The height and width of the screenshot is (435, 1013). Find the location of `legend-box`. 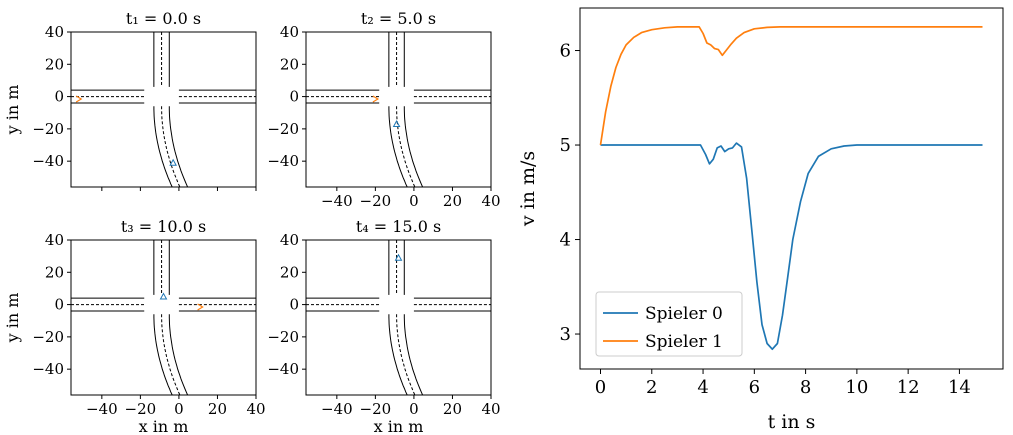

legend-box is located at coordinates (669, 324).